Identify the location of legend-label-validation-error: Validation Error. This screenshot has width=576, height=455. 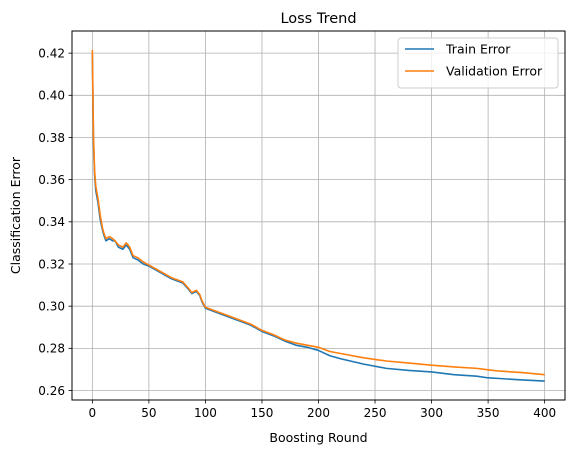
(494, 71).